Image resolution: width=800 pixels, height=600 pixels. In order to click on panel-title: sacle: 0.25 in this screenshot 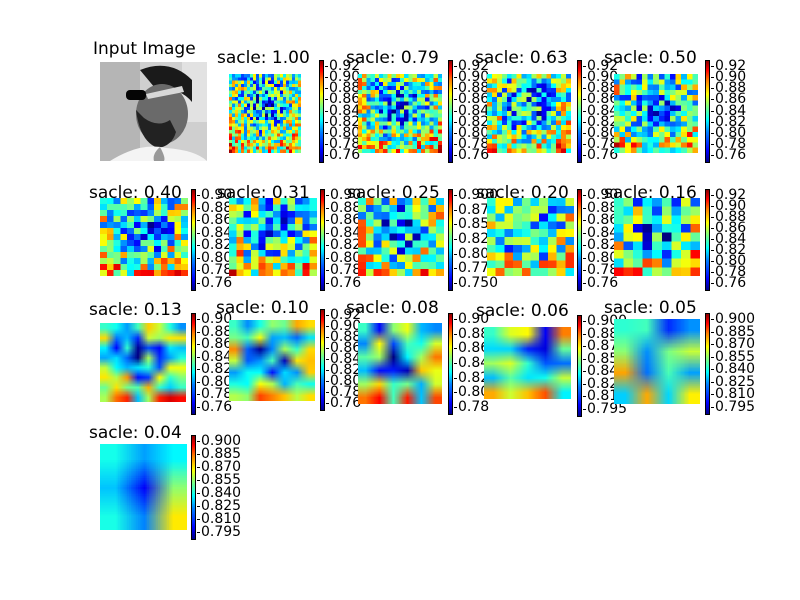, I will do `click(393, 193)`.